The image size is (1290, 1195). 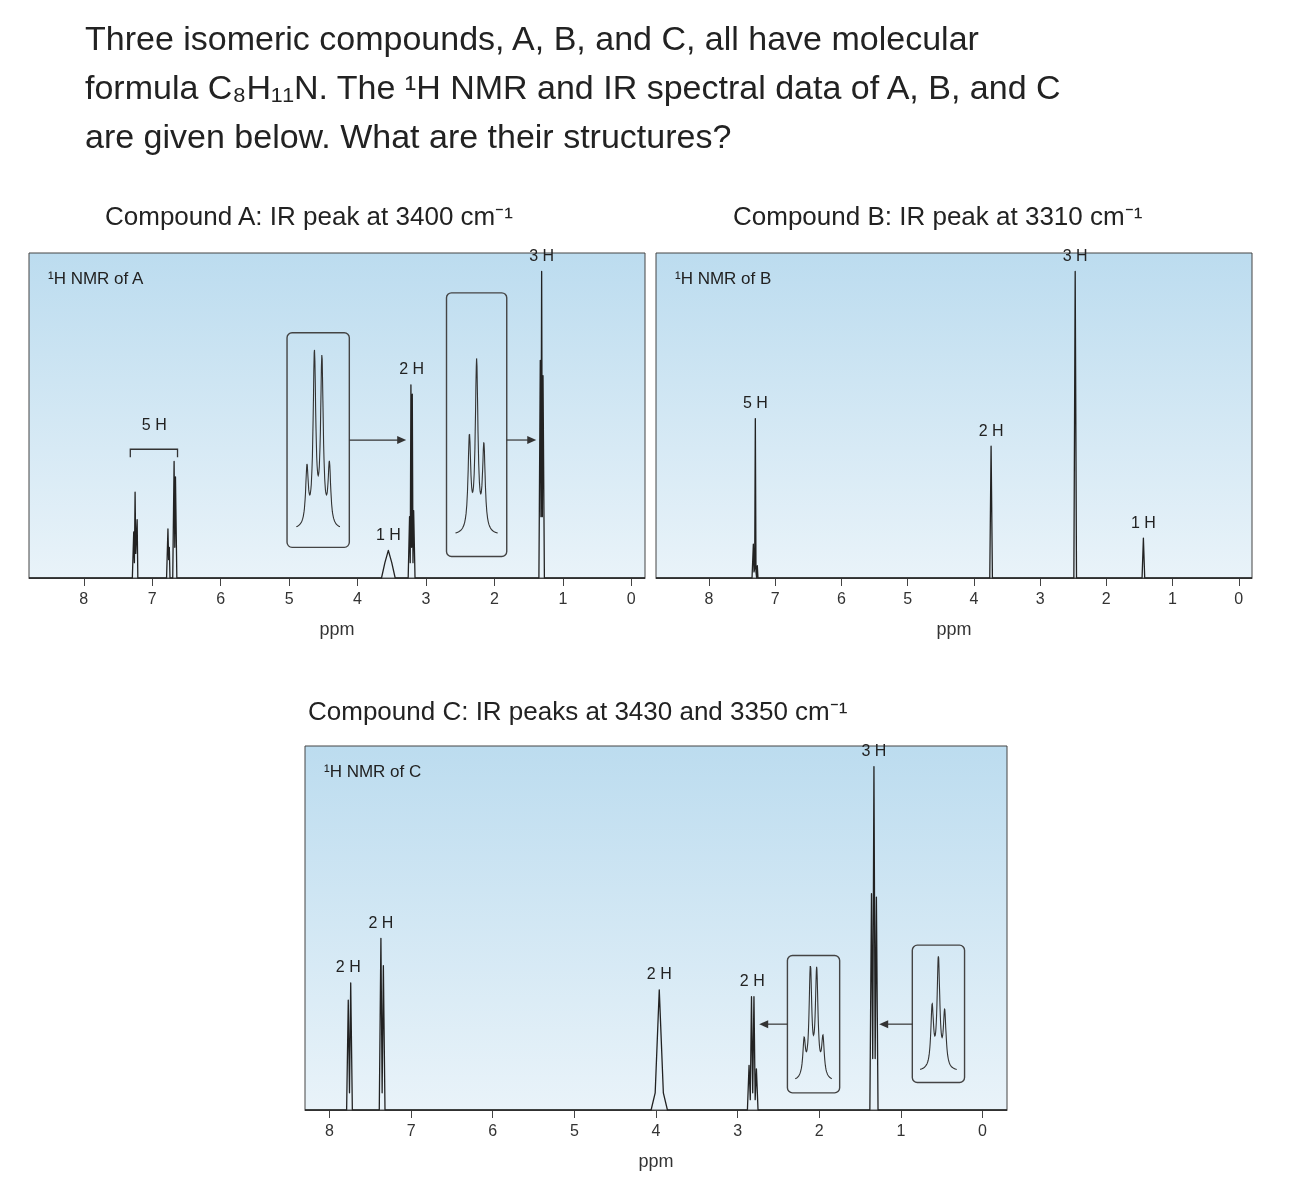 I want to click on chart-title: Compound B: IR peak at 3310 cm⁻¹, so click(x=938, y=216).